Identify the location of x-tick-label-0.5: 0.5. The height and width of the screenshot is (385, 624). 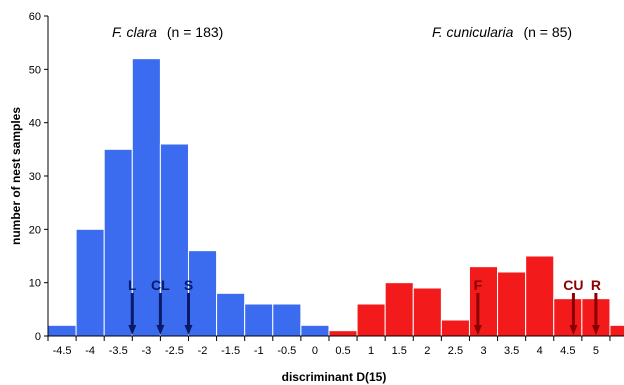
(342, 351).